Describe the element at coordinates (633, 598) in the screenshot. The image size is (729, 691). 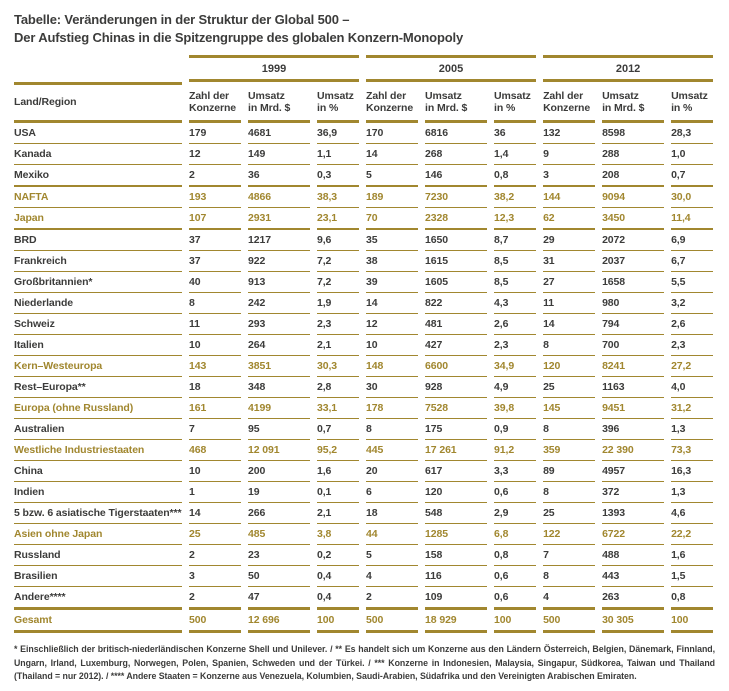
I see `value-cell: 263` at that location.